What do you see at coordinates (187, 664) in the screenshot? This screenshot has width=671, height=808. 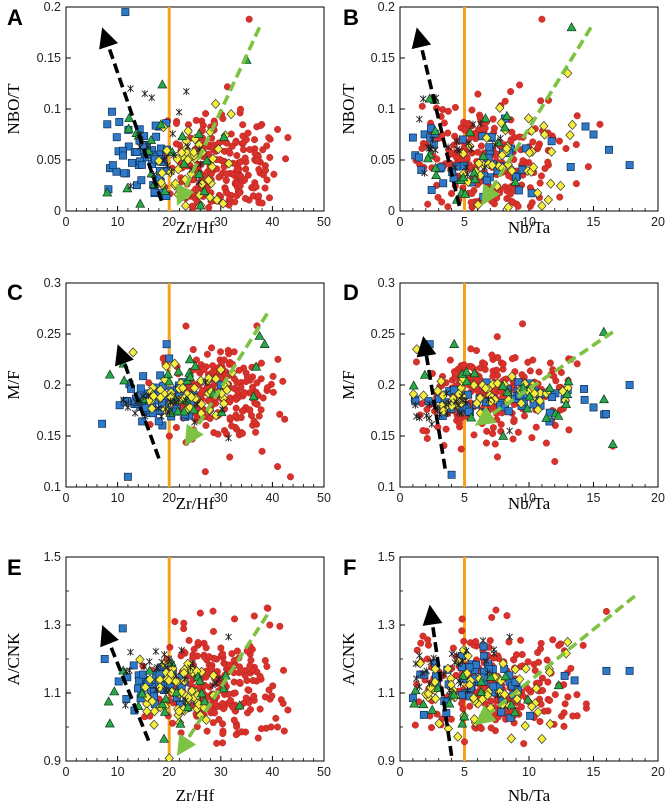 I see `ticks-e: 0 10 20 30 40 50 0.9 1.1 1.3 1.5` at bounding box center [187, 664].